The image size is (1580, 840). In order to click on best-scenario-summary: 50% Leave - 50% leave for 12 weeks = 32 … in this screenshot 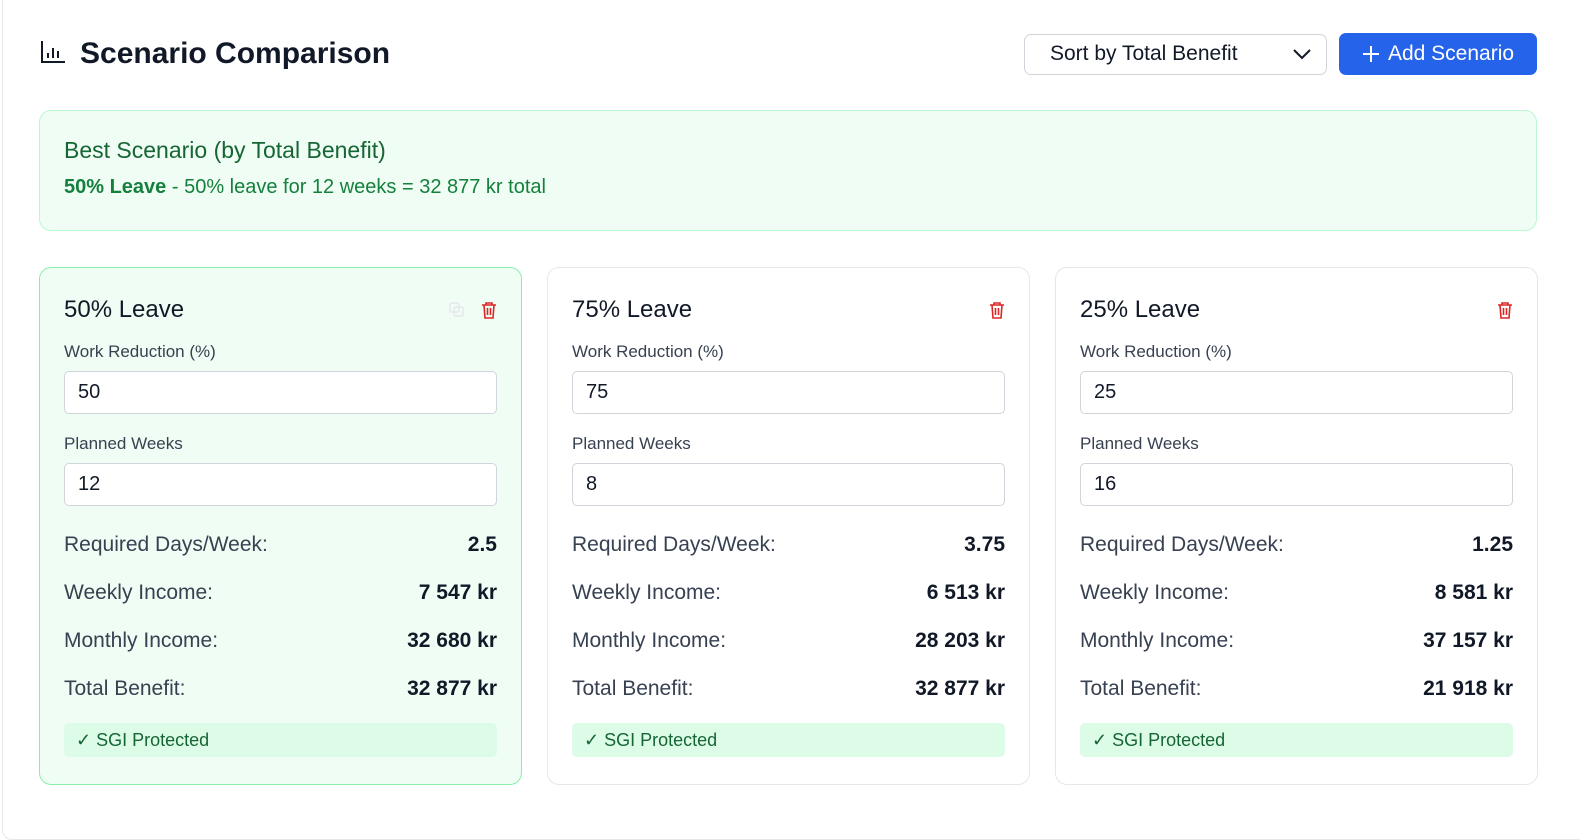, I will do `click(788, 187)`.